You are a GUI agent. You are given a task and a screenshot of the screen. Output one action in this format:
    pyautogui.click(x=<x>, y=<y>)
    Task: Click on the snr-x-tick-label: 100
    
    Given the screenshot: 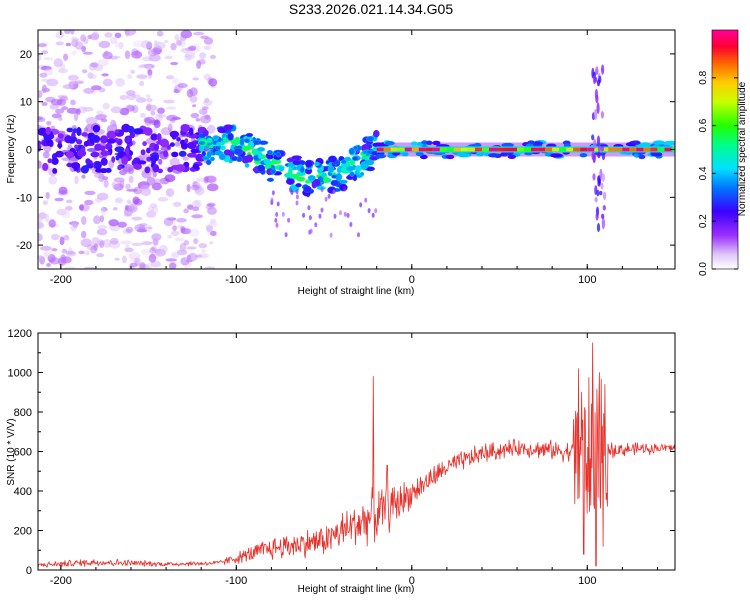 What is the action you would take?
    pyautogui.click(x=587, y=581)
    